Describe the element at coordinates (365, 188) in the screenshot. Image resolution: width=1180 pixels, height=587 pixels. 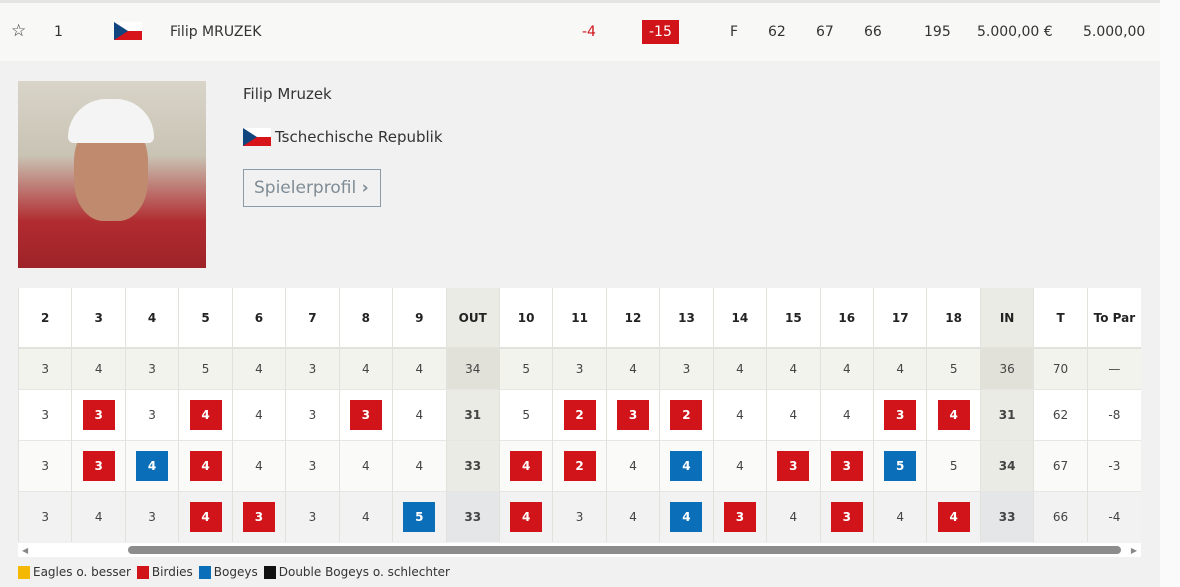
I see `chevron-right-icon: ›` at that location.